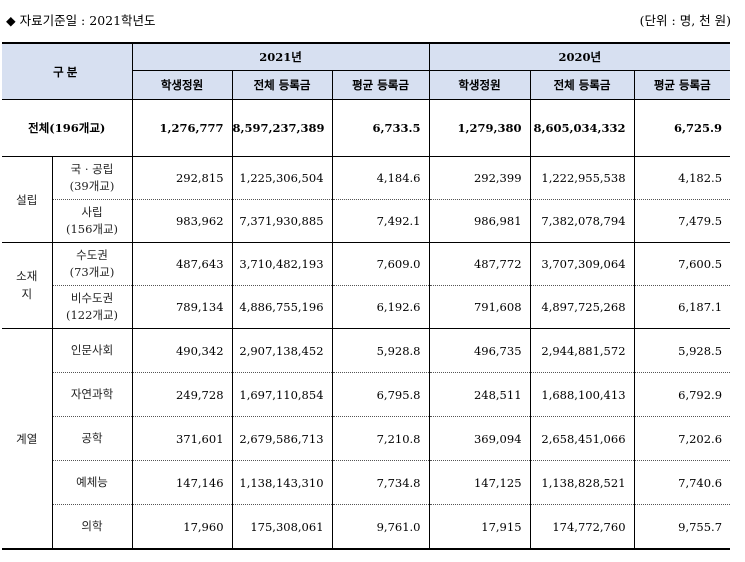 The height and width of the screenshot is (562, 745). What do you see at coordinates (280, 56) in the screenshot?
I see `year-2021-header: 2021년` at bounding box center [280, 56].